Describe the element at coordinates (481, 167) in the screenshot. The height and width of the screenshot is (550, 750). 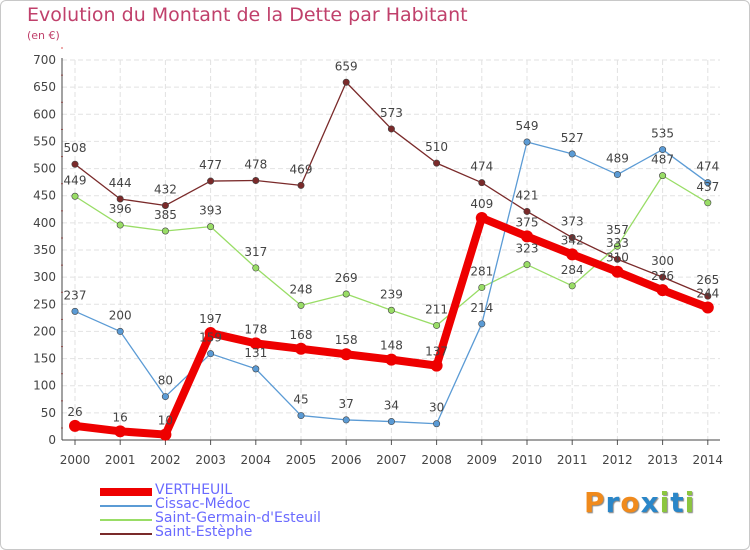
I see `data-label: 474` at that location.